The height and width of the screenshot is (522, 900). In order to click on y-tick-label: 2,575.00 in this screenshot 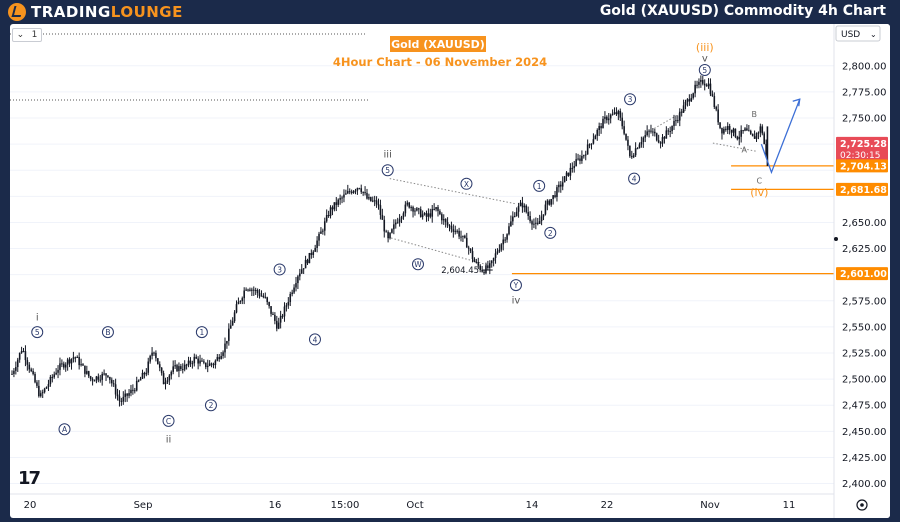, I will do `click(864, 301)`.